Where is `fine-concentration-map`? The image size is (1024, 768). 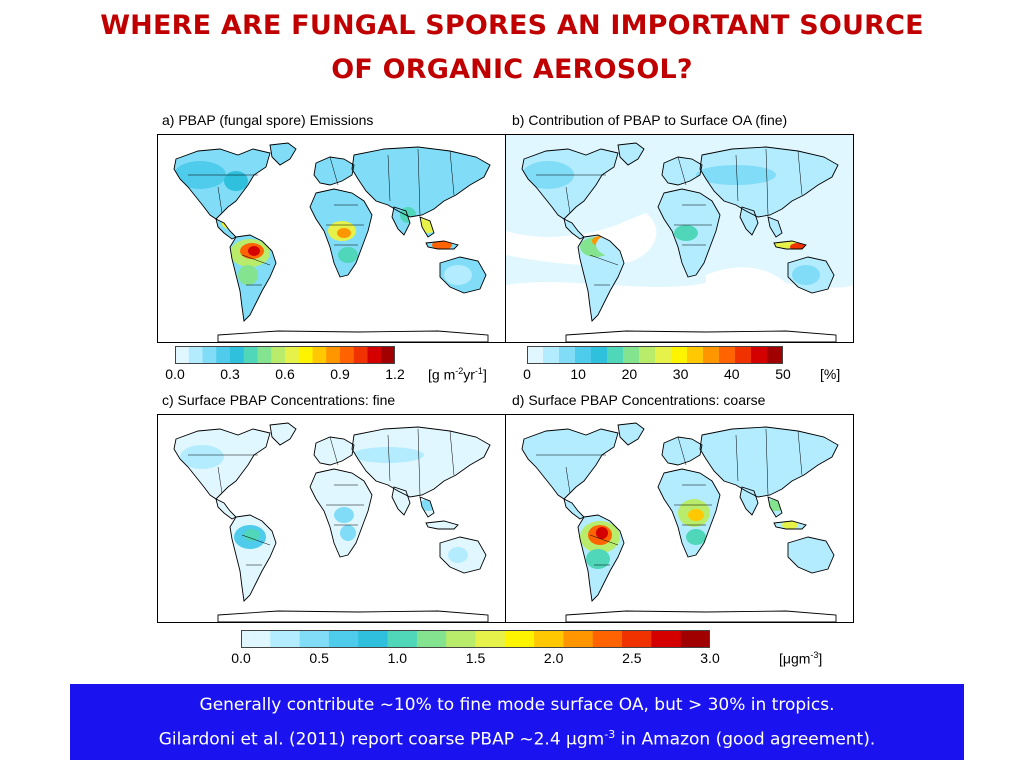
fine-concentration-map is located at coordinates (332, 522).